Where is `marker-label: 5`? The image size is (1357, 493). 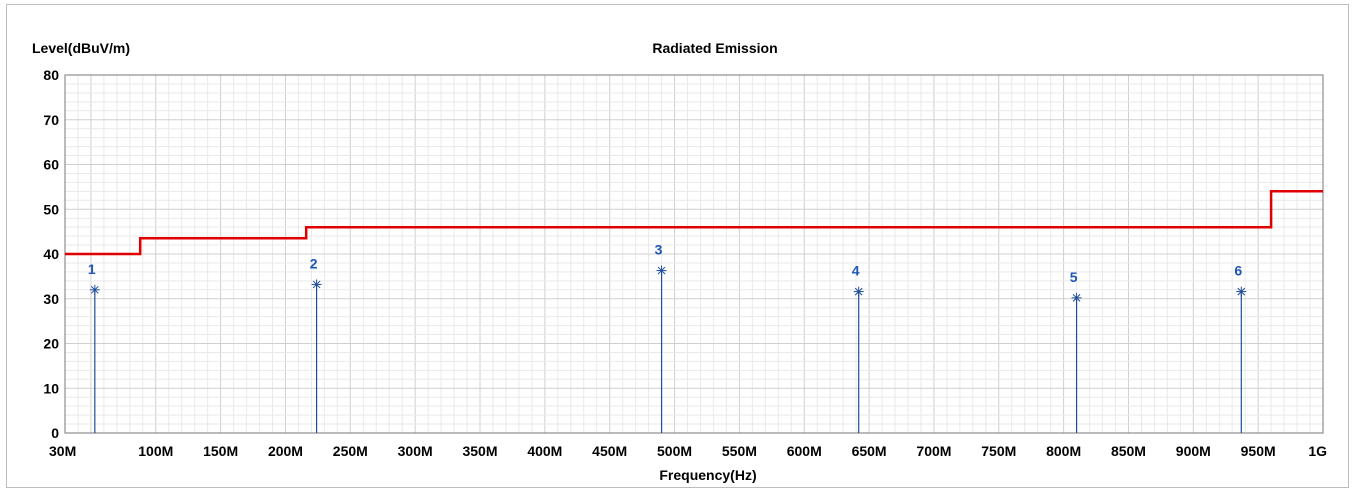
marker-label: 5 is located at coordinates (1074, 277).